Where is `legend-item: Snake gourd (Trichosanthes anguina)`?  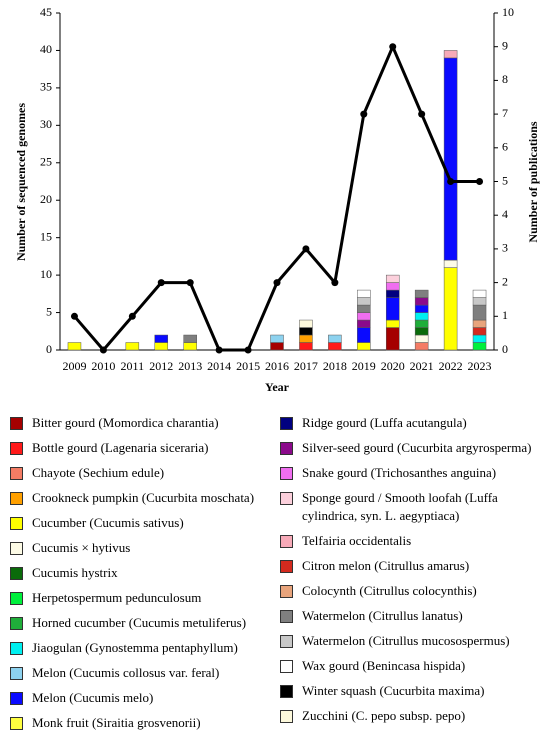
legend-item: Snake gourd (Trichosanthes anguina) is located at coordinates (414, 473).